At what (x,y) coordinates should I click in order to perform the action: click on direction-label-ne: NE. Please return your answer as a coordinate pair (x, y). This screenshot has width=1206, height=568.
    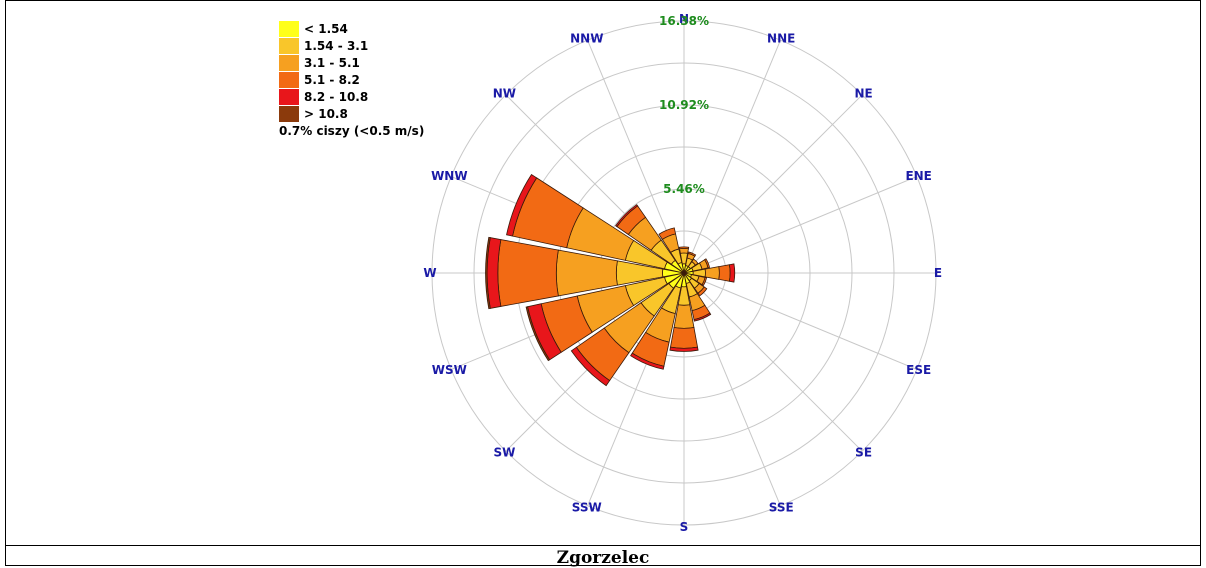
    Looking at the image, I should click on (863, 93).